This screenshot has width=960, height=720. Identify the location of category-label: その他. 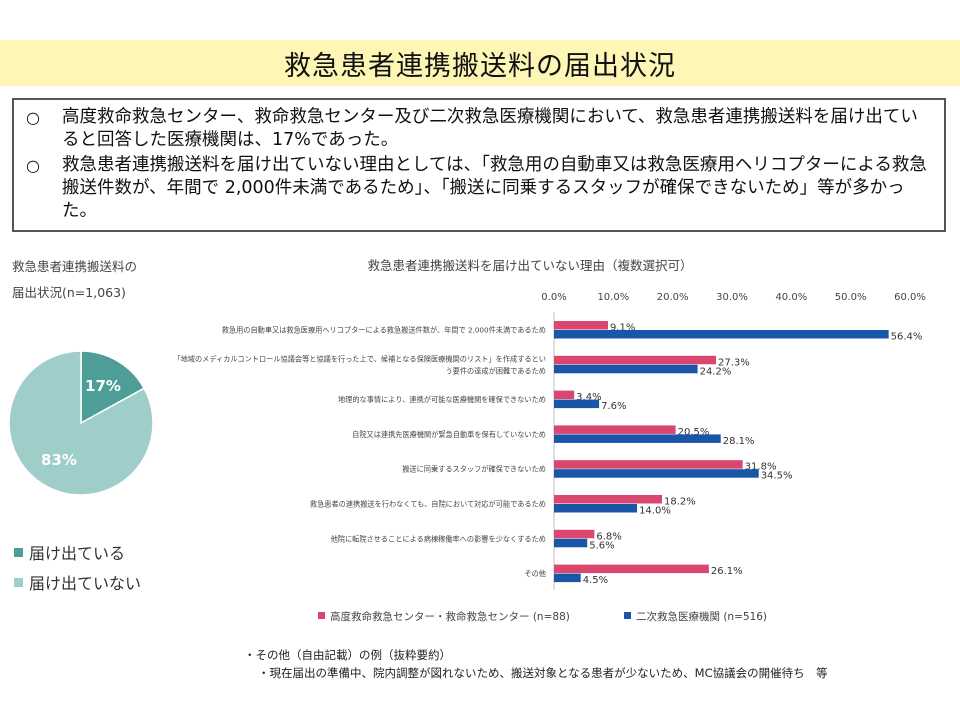
(535, 573).